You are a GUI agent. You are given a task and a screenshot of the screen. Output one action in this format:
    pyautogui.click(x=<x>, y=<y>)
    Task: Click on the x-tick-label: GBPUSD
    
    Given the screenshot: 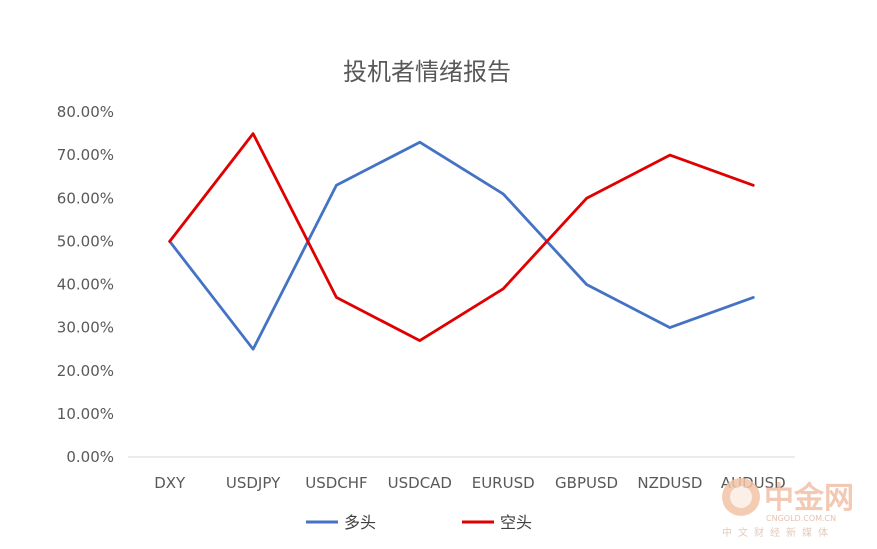 What is the action you would take?
    pyautogui.click(x=586, y=483)
    